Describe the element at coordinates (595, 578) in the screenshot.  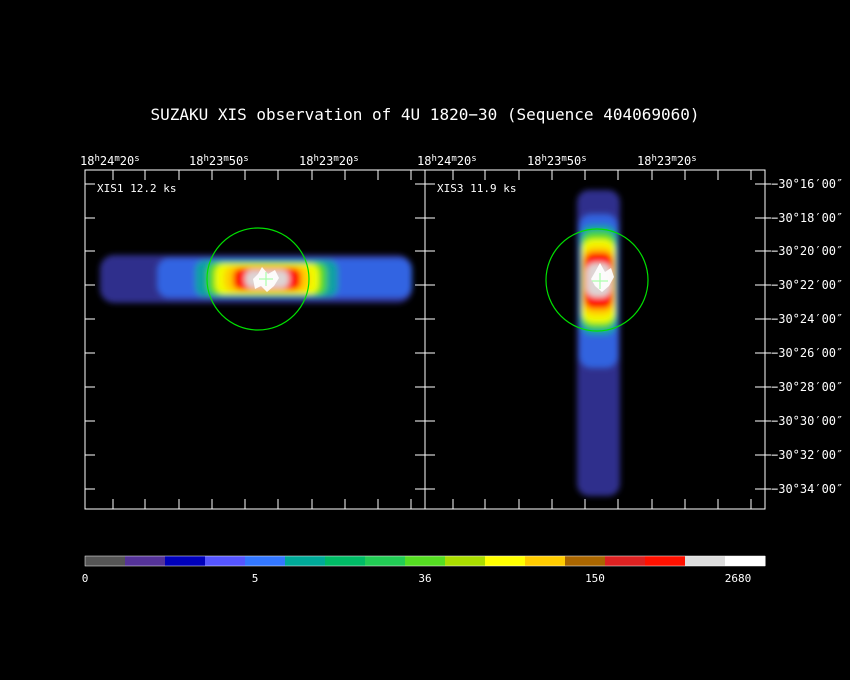
I see `colorbar-label: 150` at that location.